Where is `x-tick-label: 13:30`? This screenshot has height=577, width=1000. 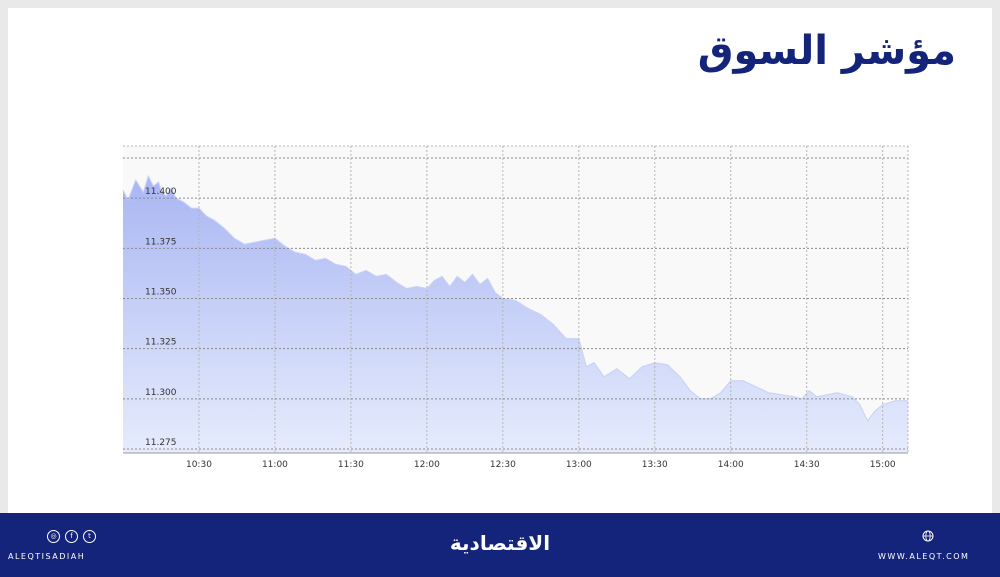 x-tick-label: 13:30 is located at coordinates (655, 465).